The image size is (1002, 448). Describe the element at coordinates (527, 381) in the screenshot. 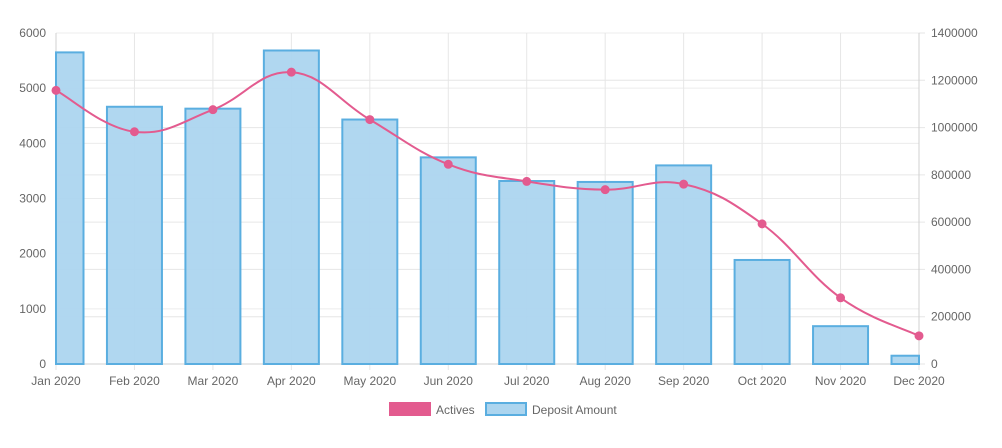

I see `x-tick-label: Jul 2020` at that location.